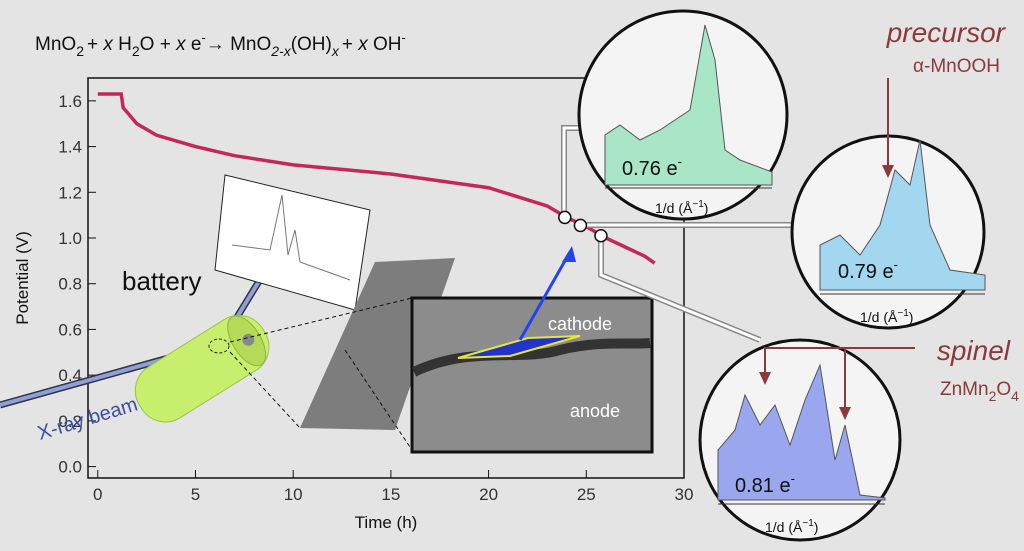 This screenshot has width=1024, height=551. What do you see at coordinates (652, 167) in the screenshot?
I see `inset-label: 0.76 e-` at bounding box center [652, 167].